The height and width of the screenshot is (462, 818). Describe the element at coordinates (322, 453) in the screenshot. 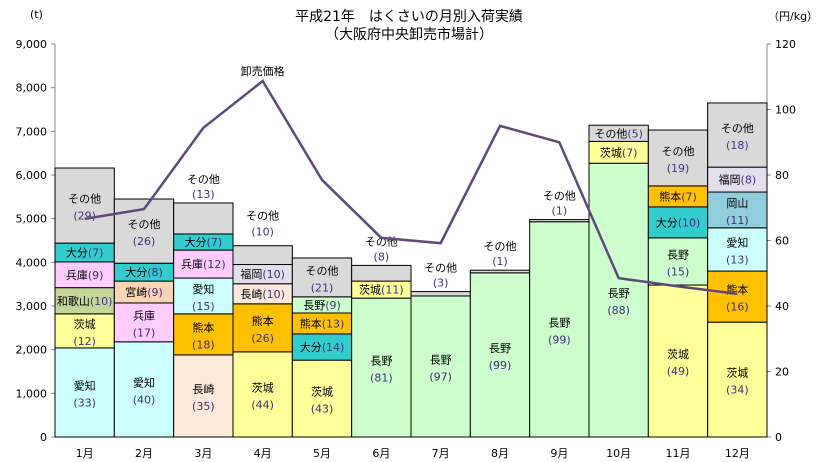

I see `x-tick-label: 5月` at that location.